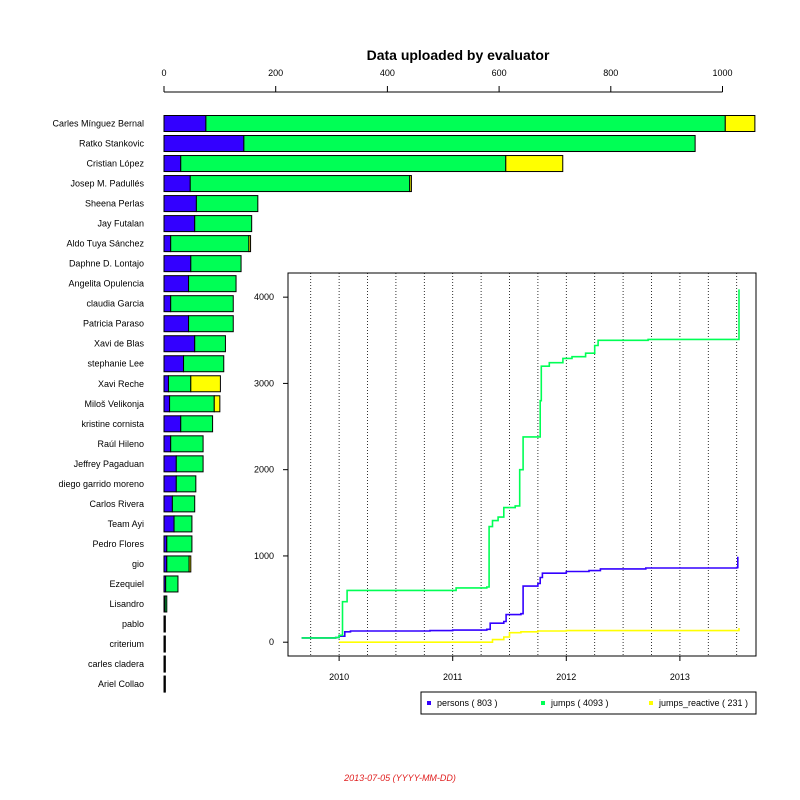  What do you see at coordinates (113, 324) in the screenshot?
I see `bar-category-label: Patricia Paraso` at bounding box center [113, 324].